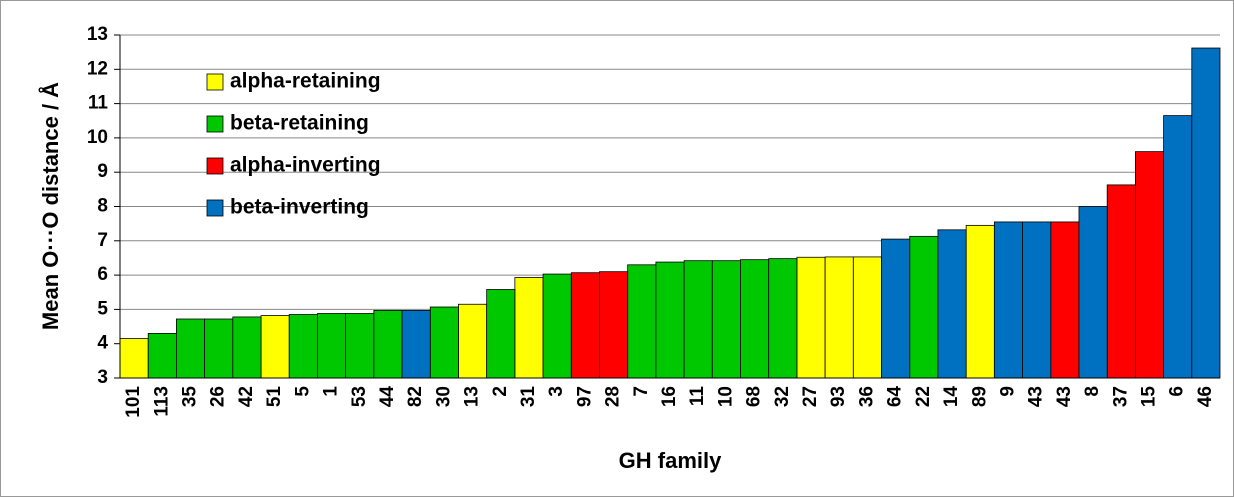 This screenshot has width=1234, height=497. I want to click on y-tick-label: 9, so click(102, 171).